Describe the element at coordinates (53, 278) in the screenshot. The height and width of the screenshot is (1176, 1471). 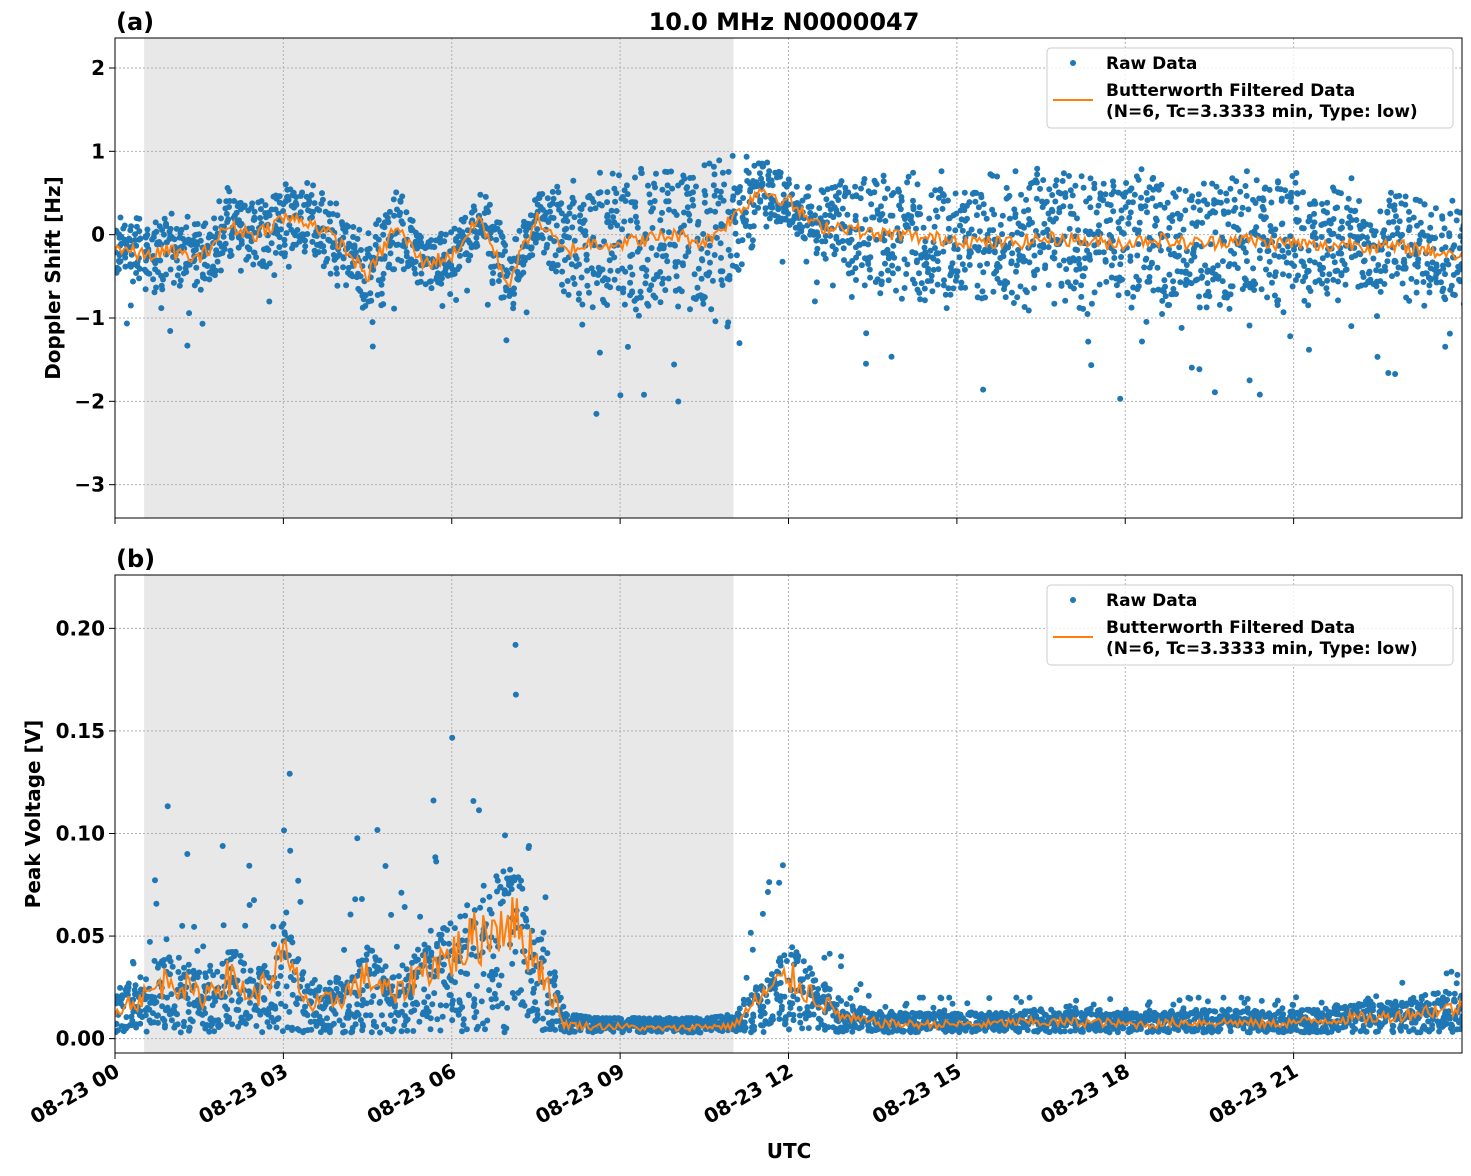
I see `panel-a-ylabel: Doppler Shift [Hz]` at that location.